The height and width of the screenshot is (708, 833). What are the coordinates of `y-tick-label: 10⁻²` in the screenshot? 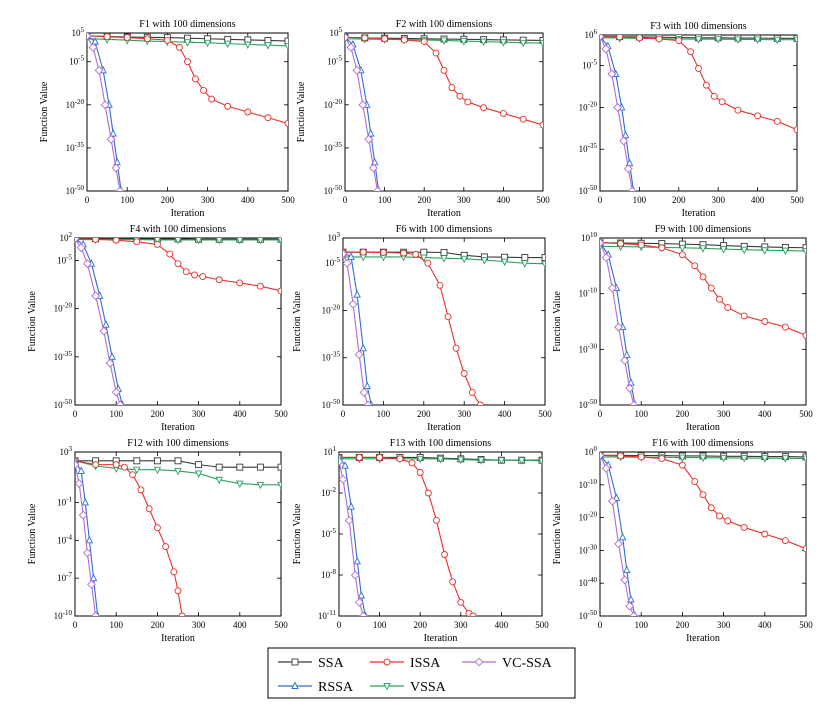 It's located at (328, 492).